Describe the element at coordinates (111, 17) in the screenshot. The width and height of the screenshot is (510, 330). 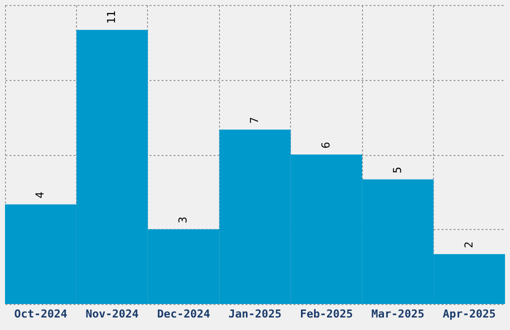
I see `data-label: 11` at that location.